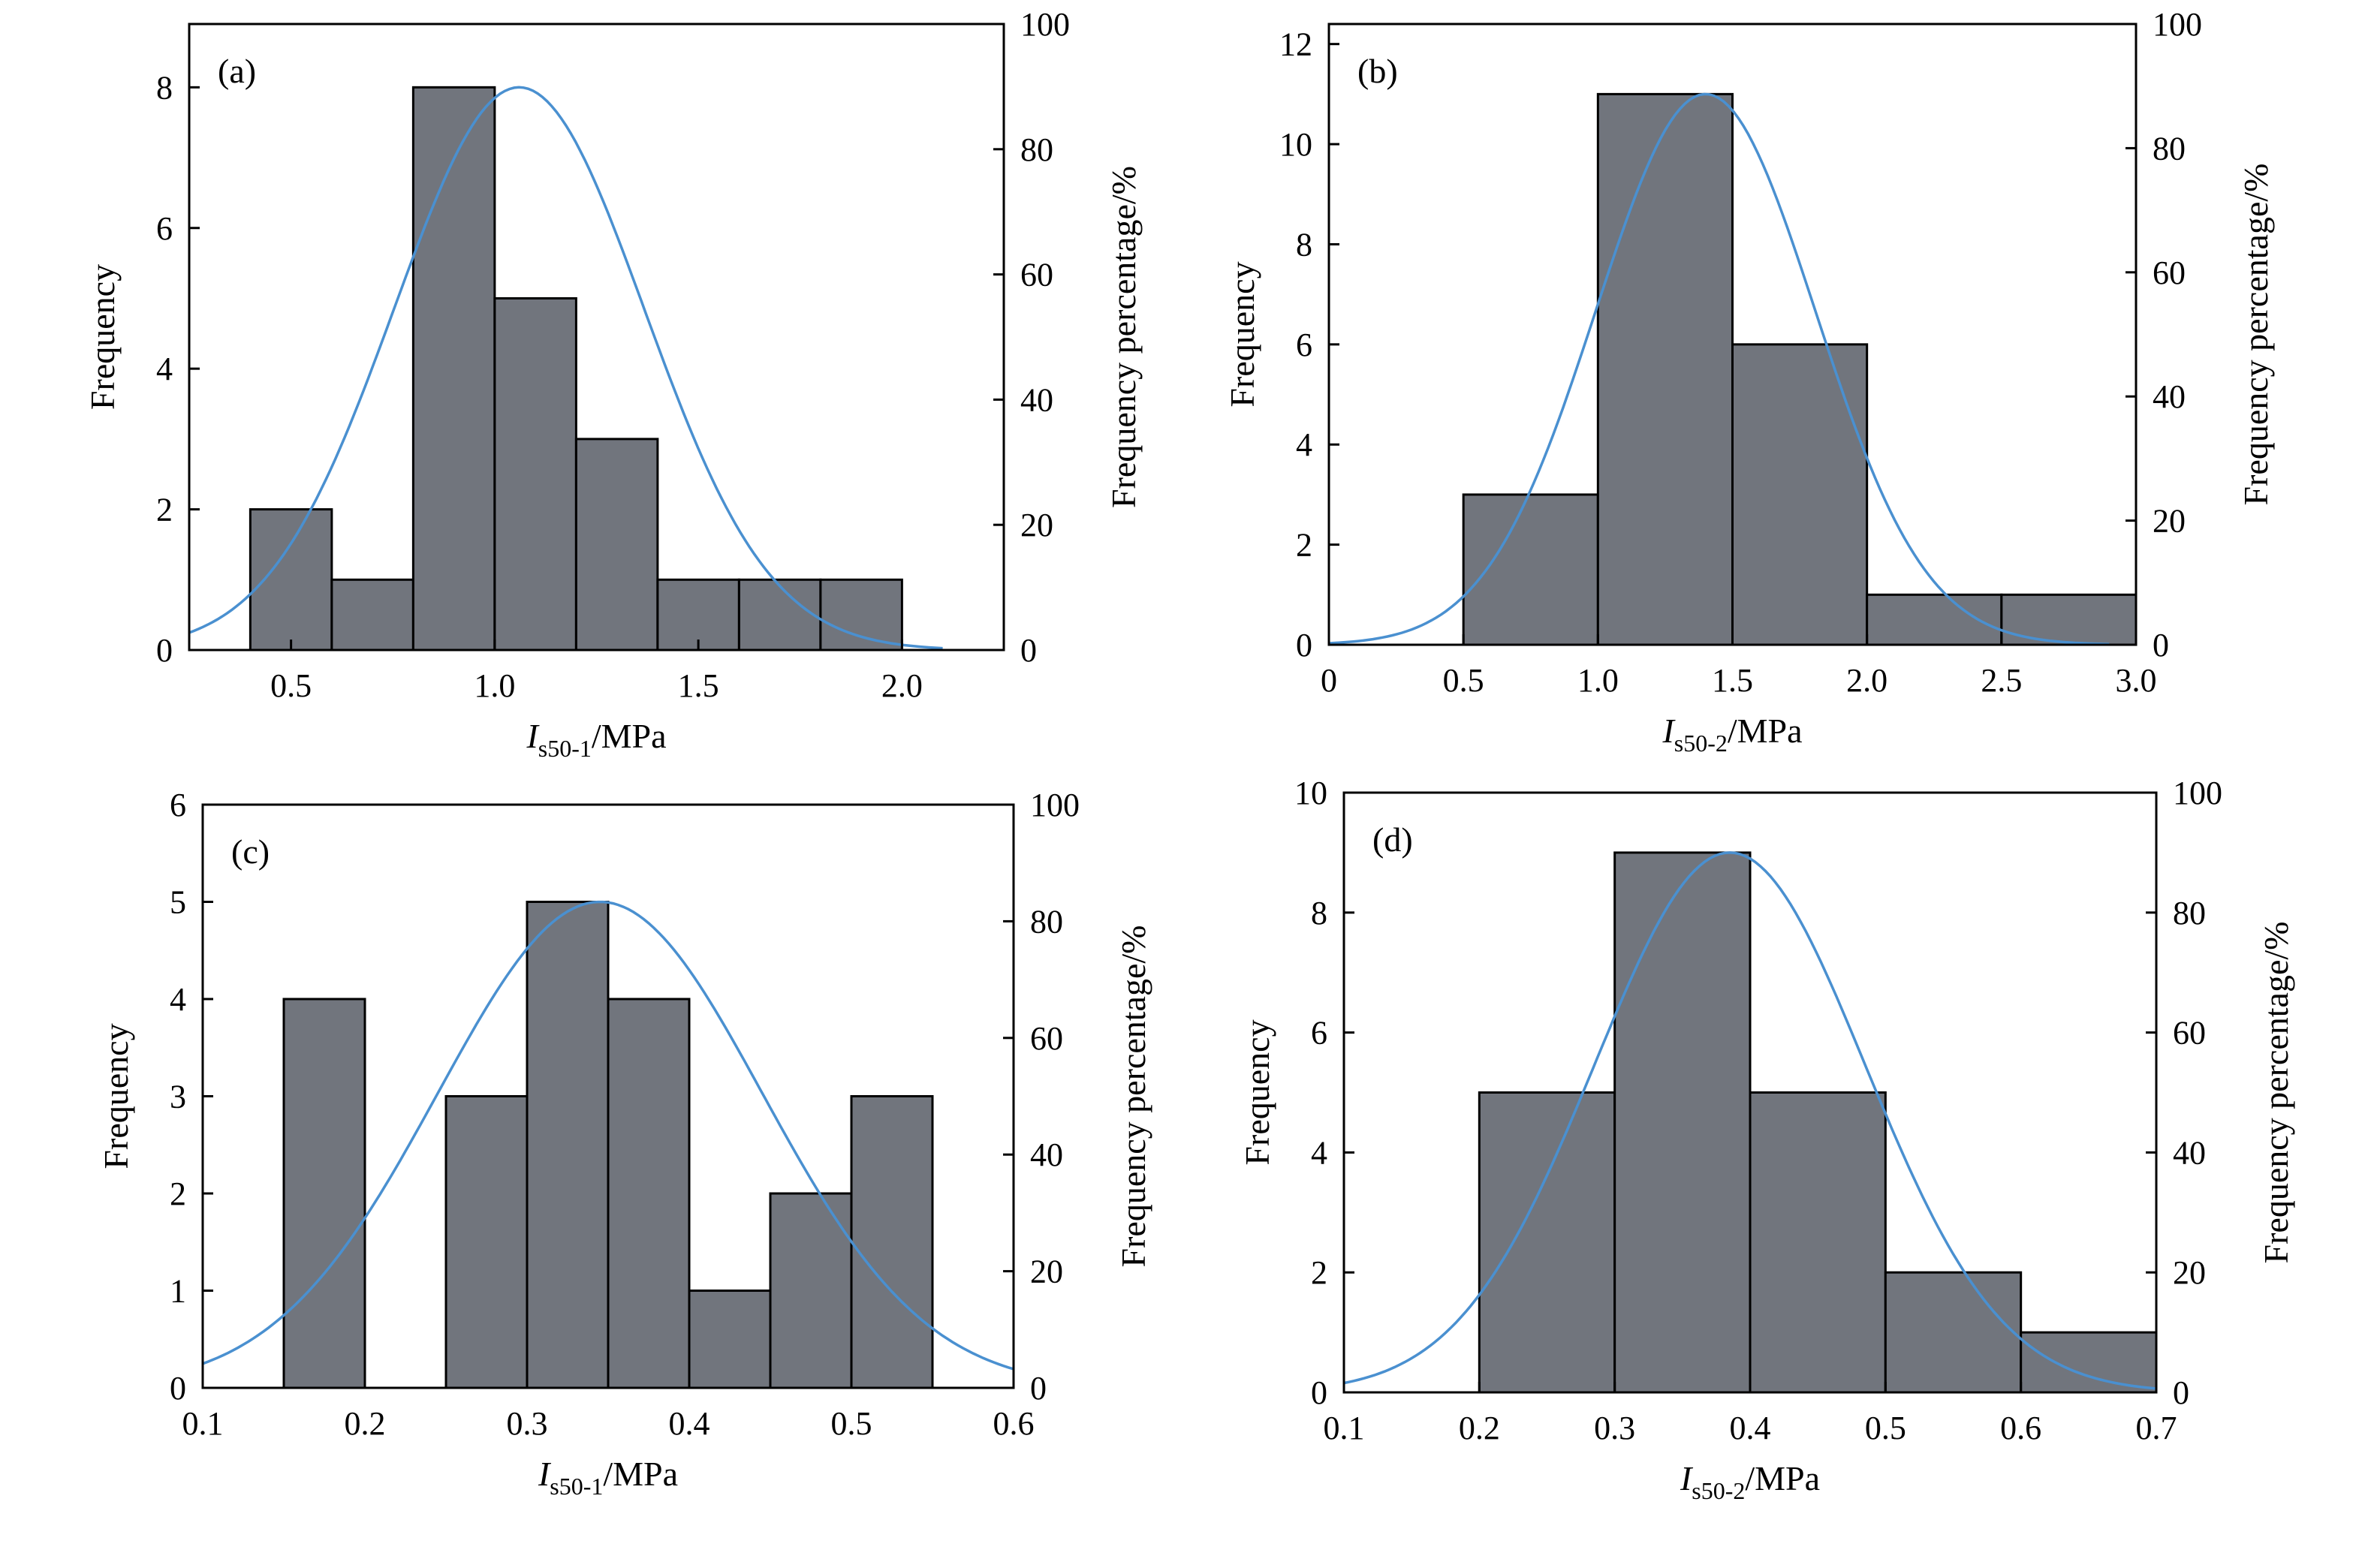 The width and height of the screenshot is (2365, 1568). What do you see at coordinates (2001, 680) in the screenshot?
I see `x-tick-label: 2.5` at bounding box center [2001, 680].